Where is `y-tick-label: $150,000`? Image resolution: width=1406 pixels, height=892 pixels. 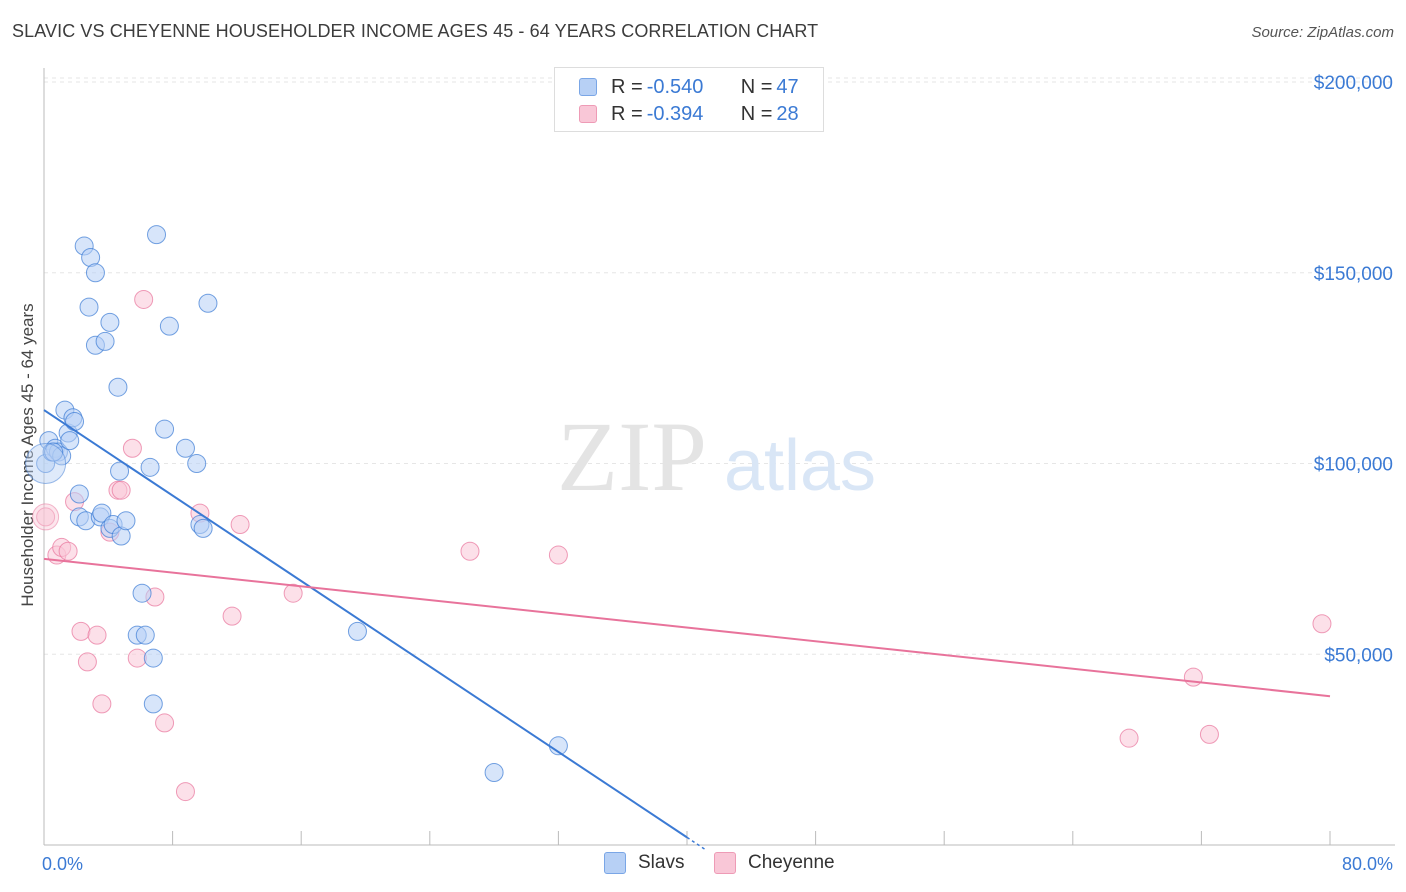
y-tick-label: $150,000 is located at coordinates (1353, 274).